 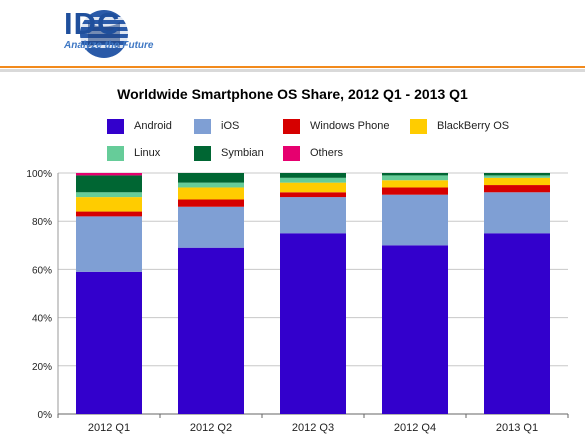 I want to click on legend-label: BlackBerry OS, so click(x=473, y=126).